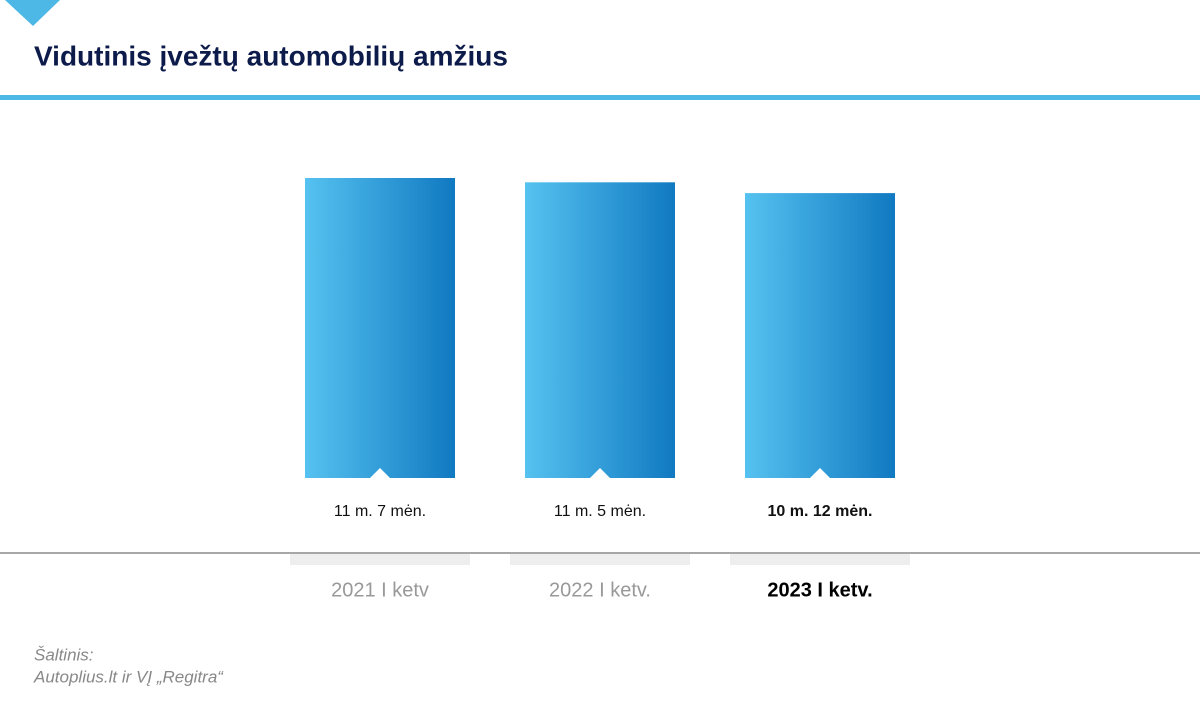  What do you see at coordinates (600, 511) in the screenshot?
I see `value-label: 11 m. 5 mėn.` at bounding box center [600, 511].